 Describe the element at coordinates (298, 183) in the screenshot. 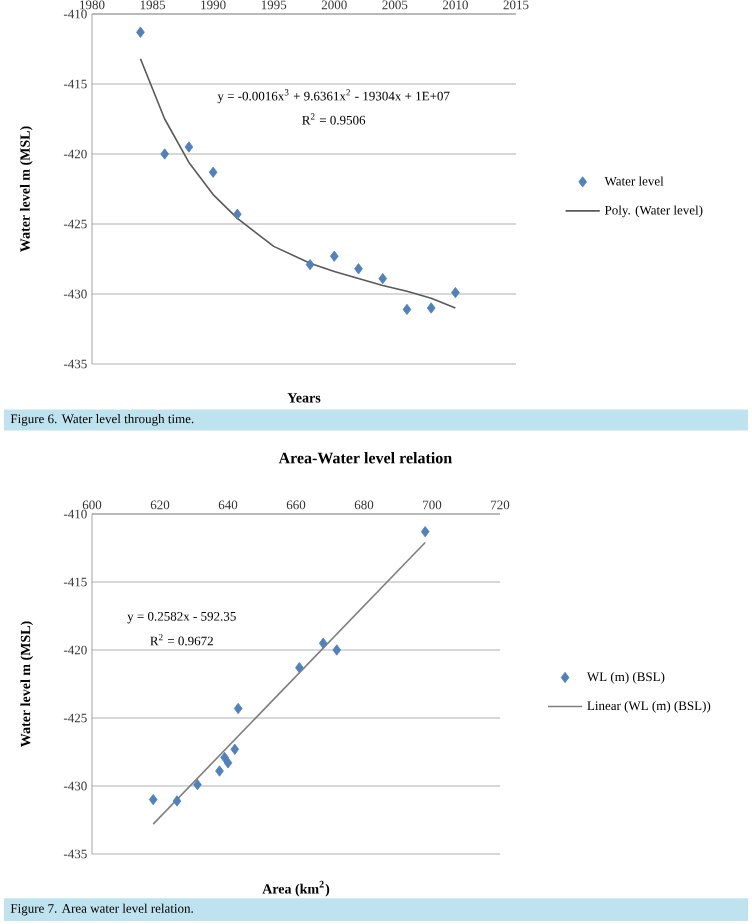

I see `line-series` at that location.